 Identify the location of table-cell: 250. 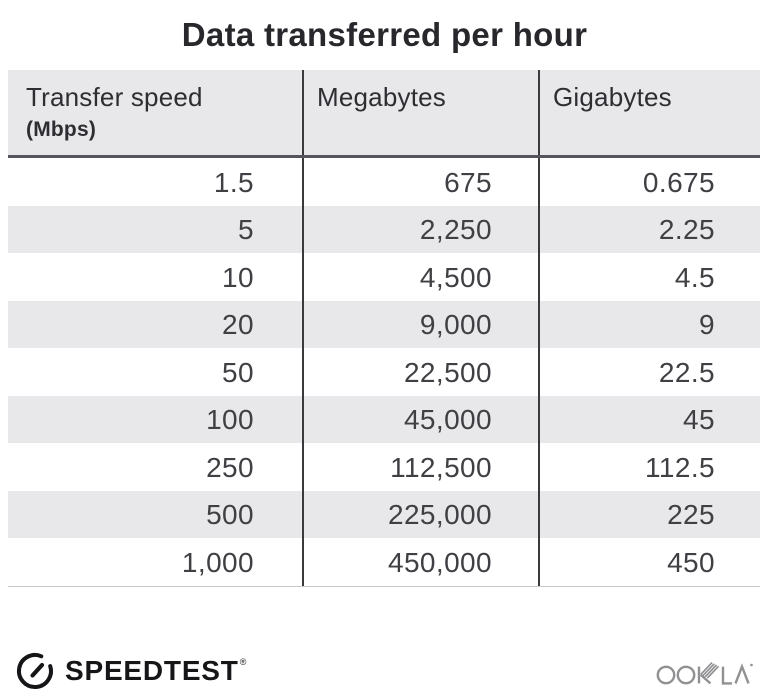
(230, 467).